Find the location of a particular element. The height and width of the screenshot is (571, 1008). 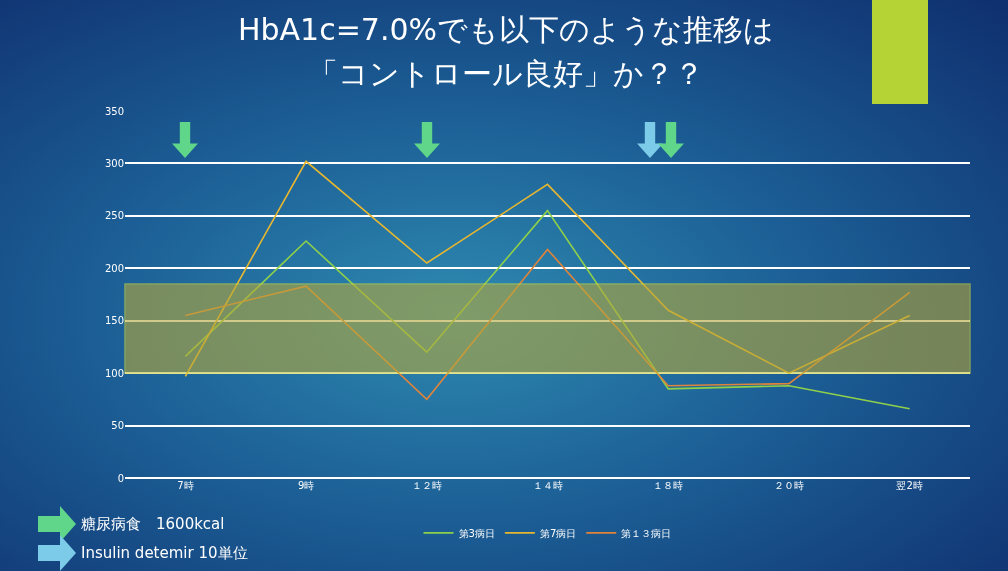

y-tick-label: 250 is located at coordinates (114, 216).